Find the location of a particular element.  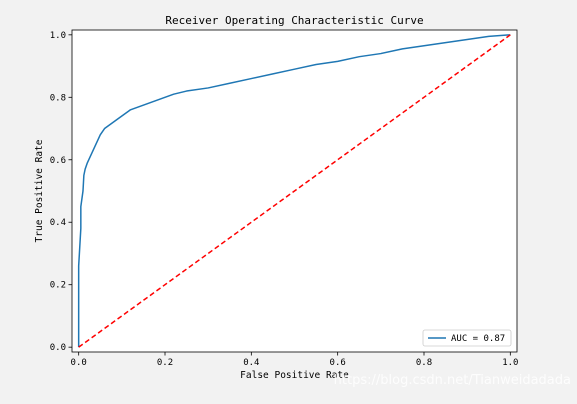

y-tick-label: 0.8 is located at coordinates (58, 98).